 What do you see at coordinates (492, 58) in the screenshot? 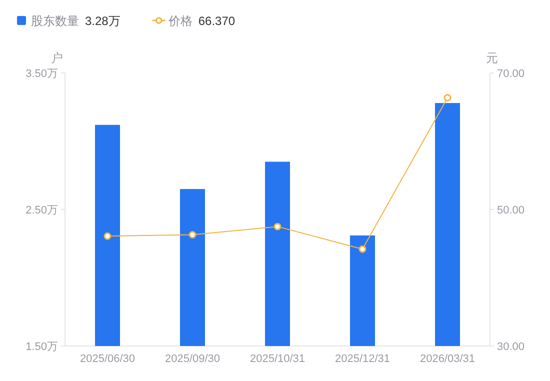
I see `y2-axis-title: 元` at bounding box center [492, 58].